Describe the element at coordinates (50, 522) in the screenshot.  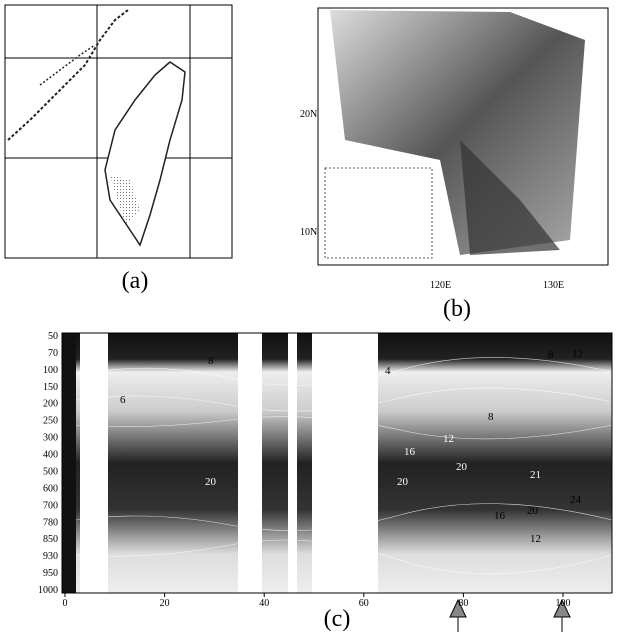
I see `y-tick-label: 780` at that location.